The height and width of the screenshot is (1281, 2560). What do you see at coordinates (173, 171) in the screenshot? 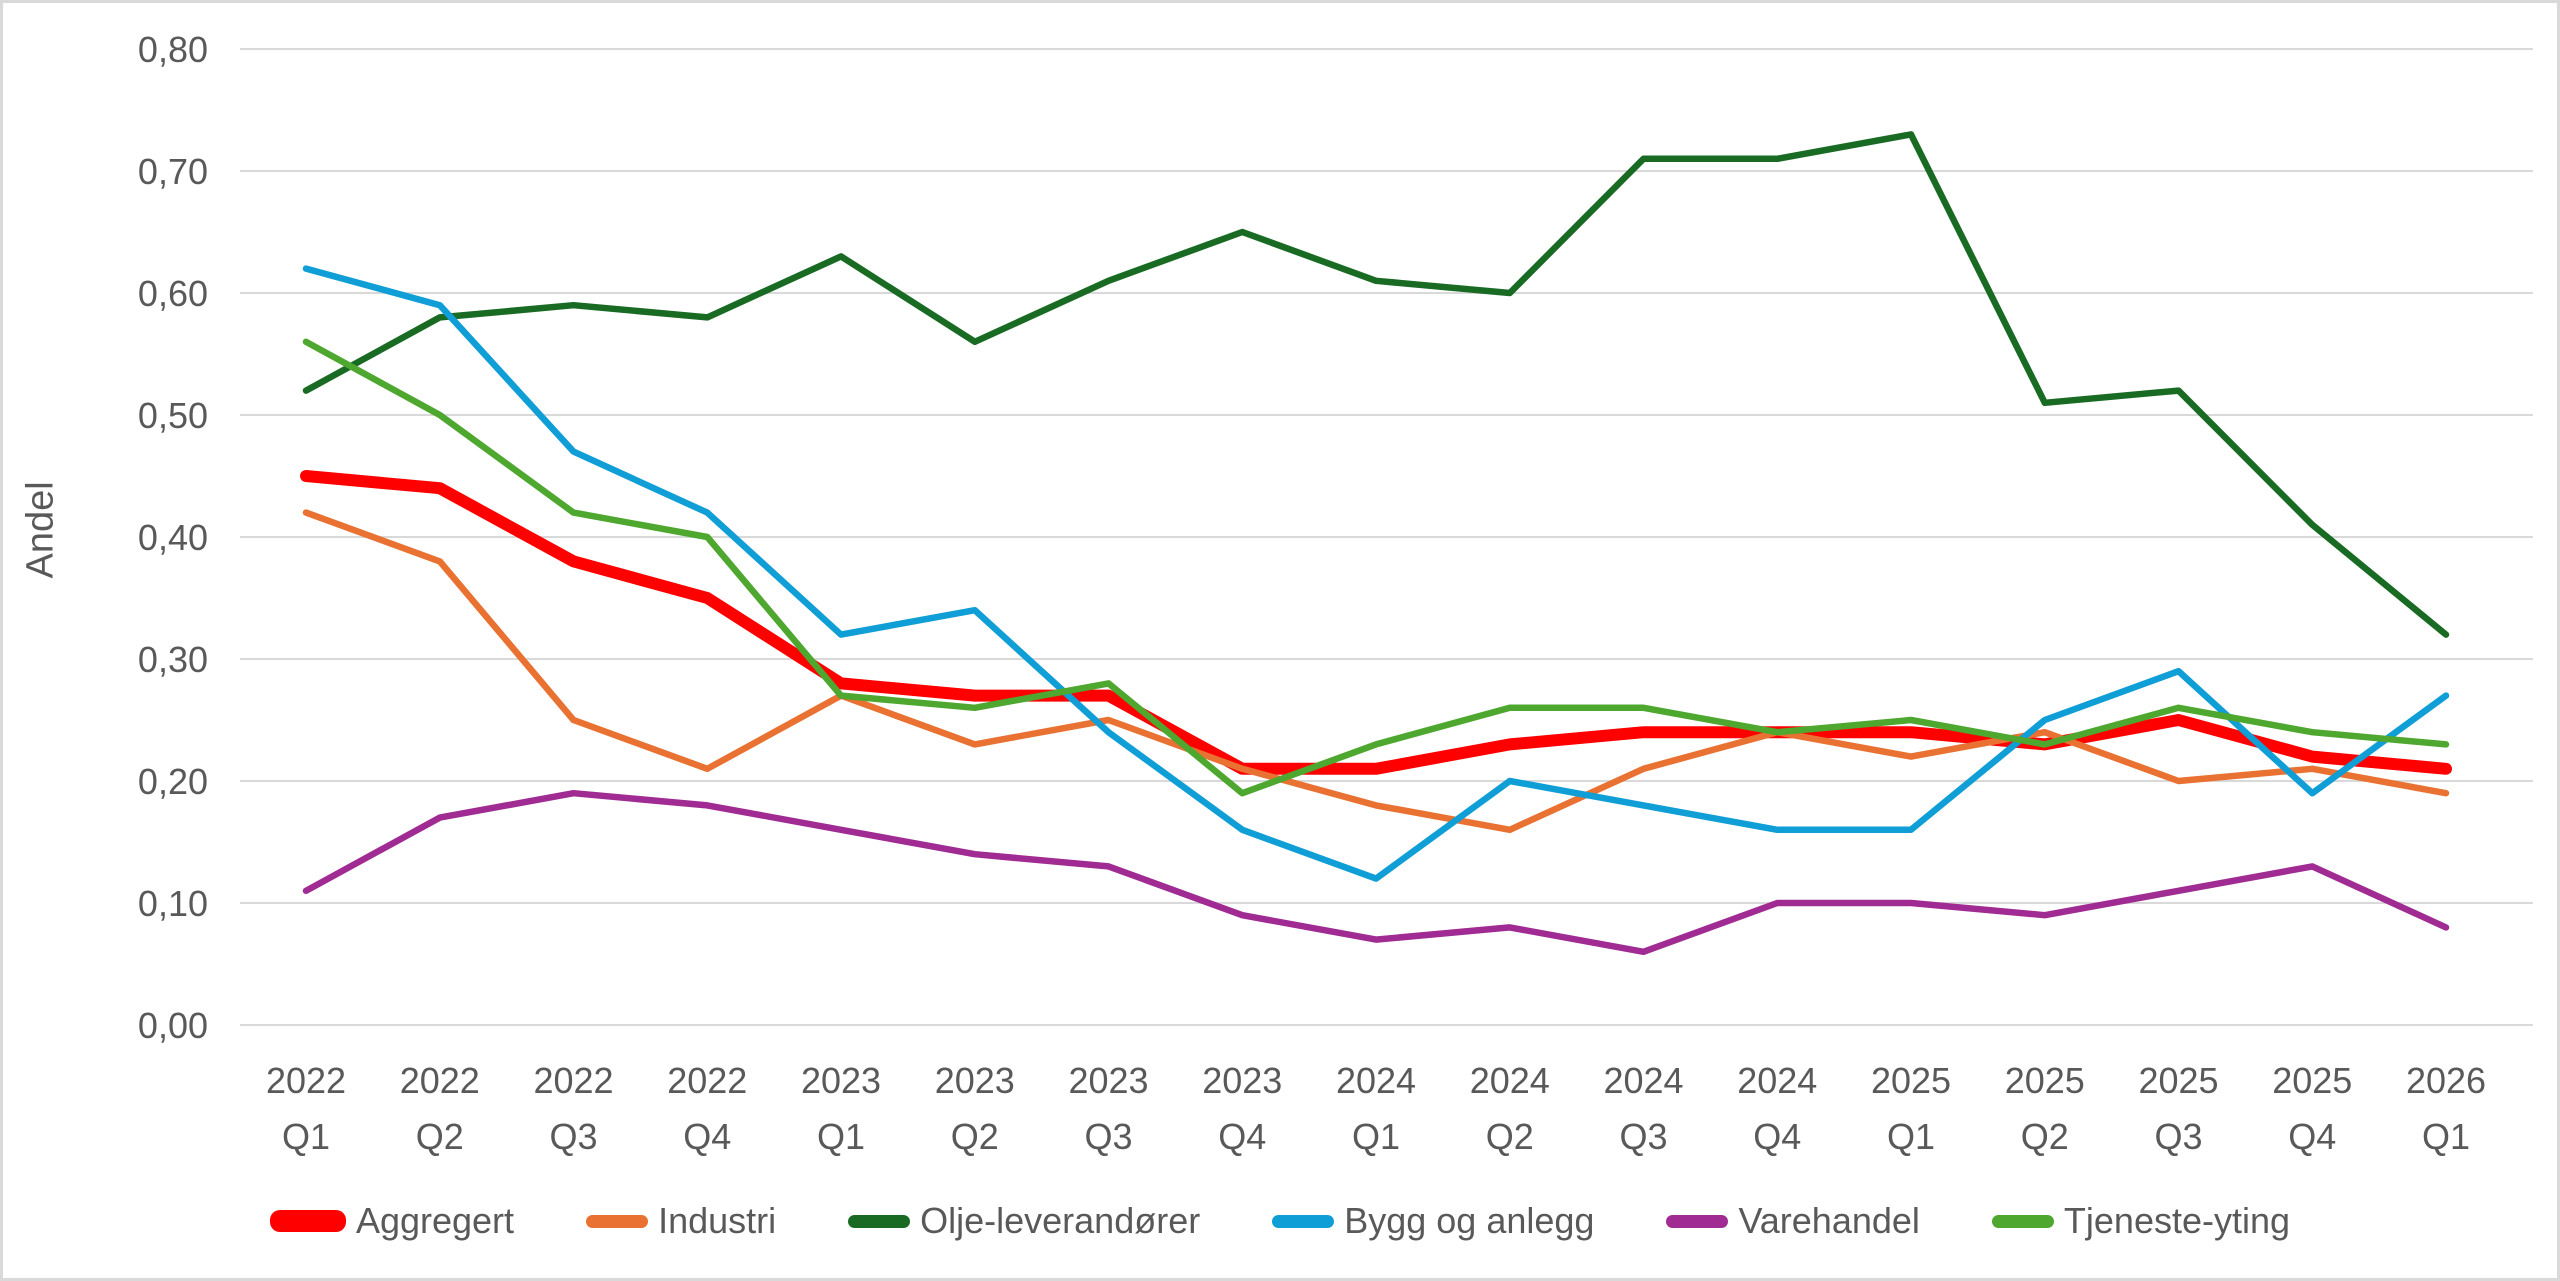
I see `y-tick-label: 0,70` at bounding box center [173, 171].